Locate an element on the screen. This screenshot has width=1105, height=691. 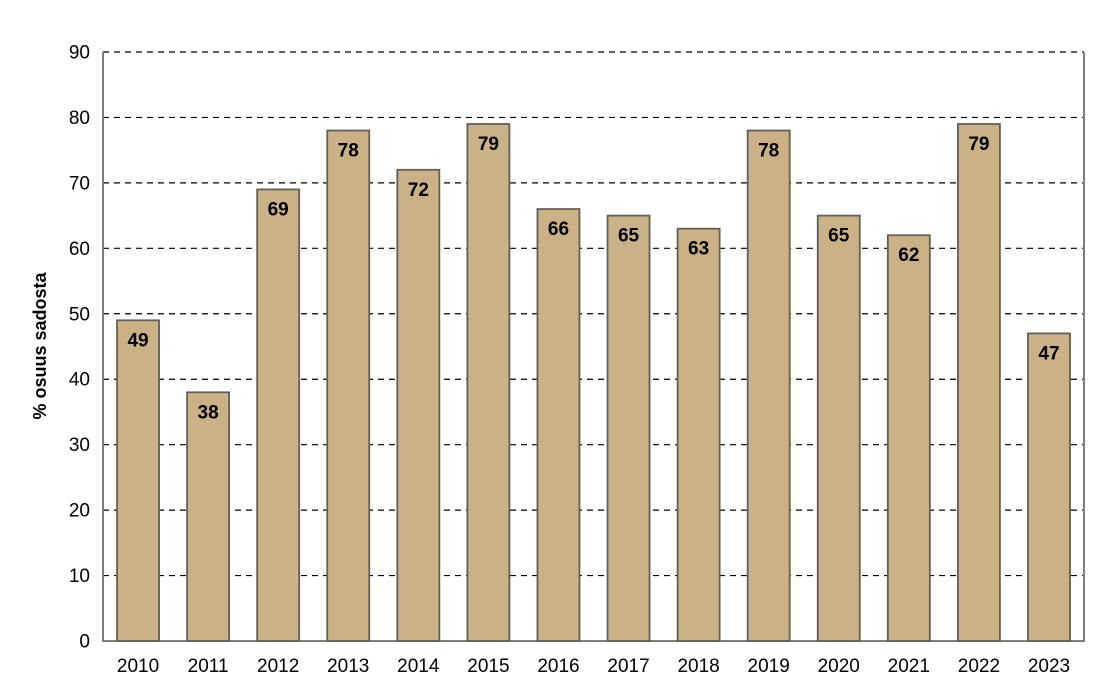
bar-value-label-2013: 78 is located at coordinates (348, 151).